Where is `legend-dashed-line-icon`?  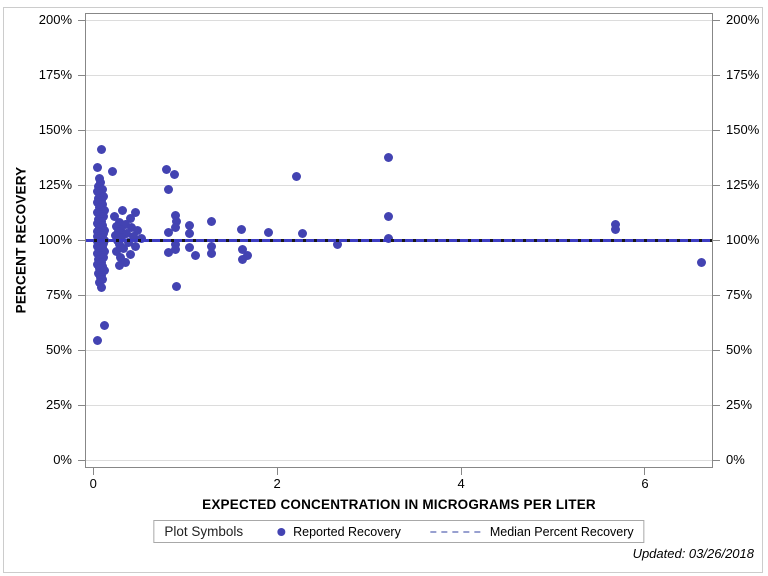 legend-dashed-line-icon is located at coordinates (455, 531).